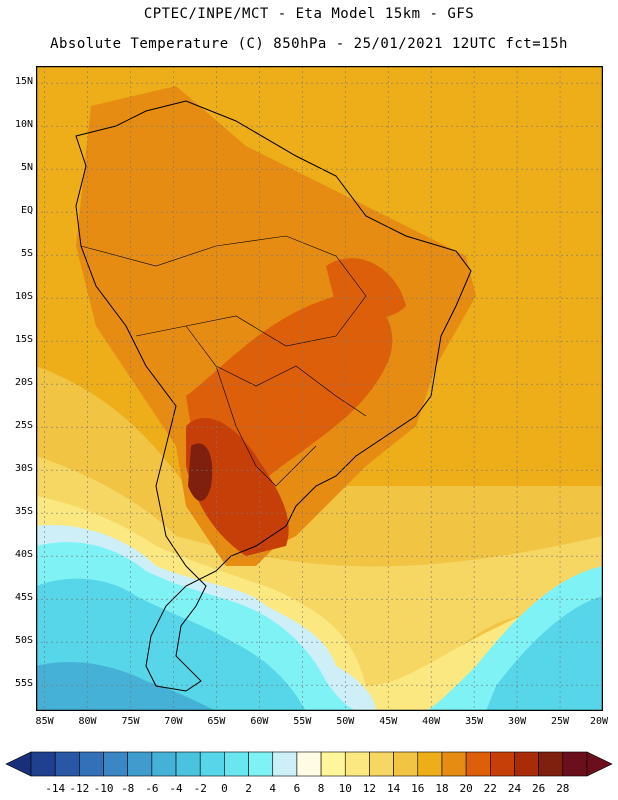 The image size is (618, 800). Describe the element at coordinates (44, 721) in the screenshot. I see `longitude-label: 85W` at that location.